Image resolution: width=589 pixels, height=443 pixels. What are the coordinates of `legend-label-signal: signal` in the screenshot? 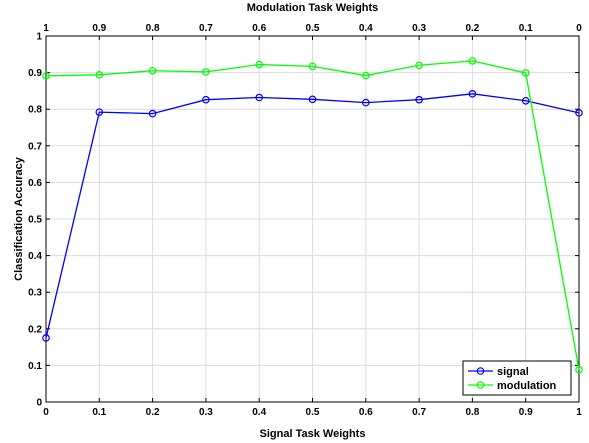 It's located at (513, 372).